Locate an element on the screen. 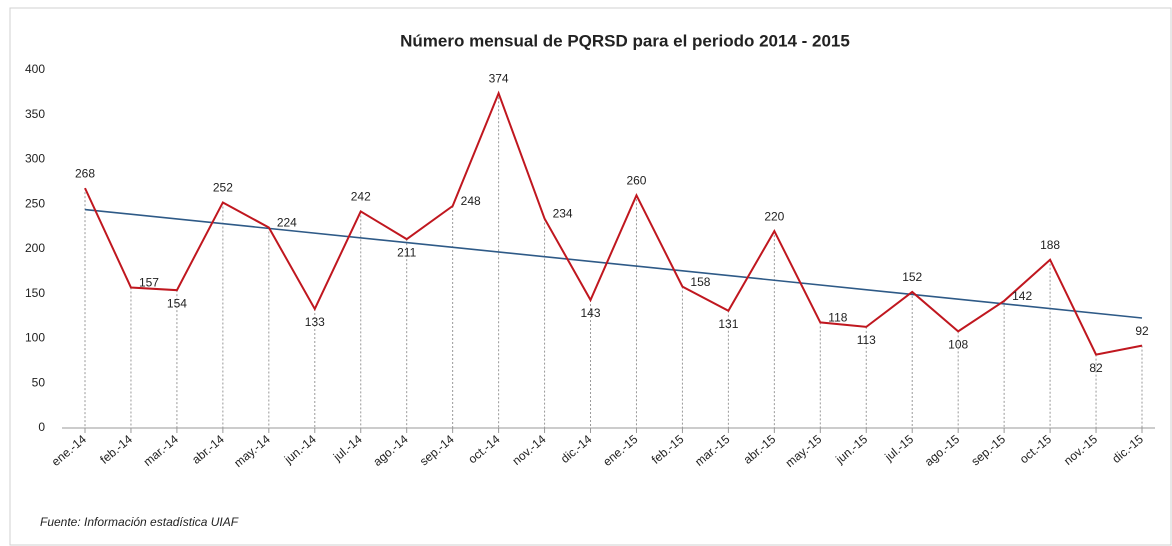 The image size is (1172, 546). data-label: 142 is located at coordinates (1022, 296).